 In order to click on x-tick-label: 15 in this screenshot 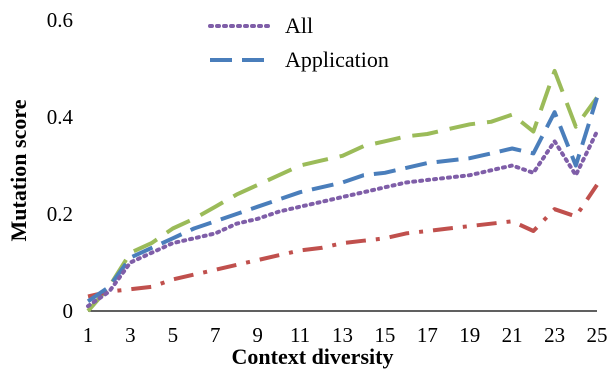, I will do `click(384, 335)`.